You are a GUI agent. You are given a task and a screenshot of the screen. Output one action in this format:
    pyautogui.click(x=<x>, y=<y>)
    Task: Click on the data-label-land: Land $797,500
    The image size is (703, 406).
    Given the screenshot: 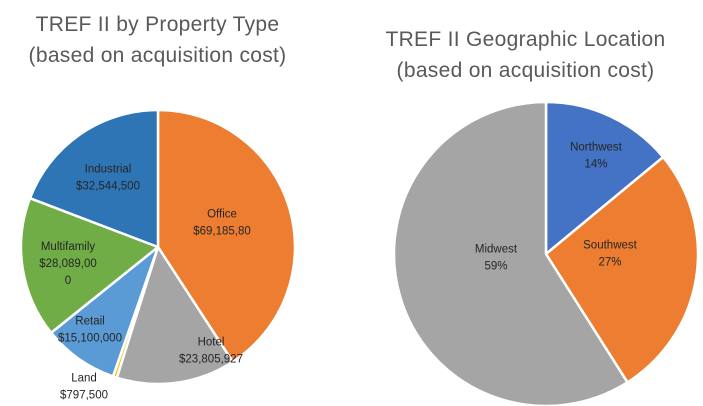 What is the action you would take?
    pyautogui.click(x=84, y=387)
    